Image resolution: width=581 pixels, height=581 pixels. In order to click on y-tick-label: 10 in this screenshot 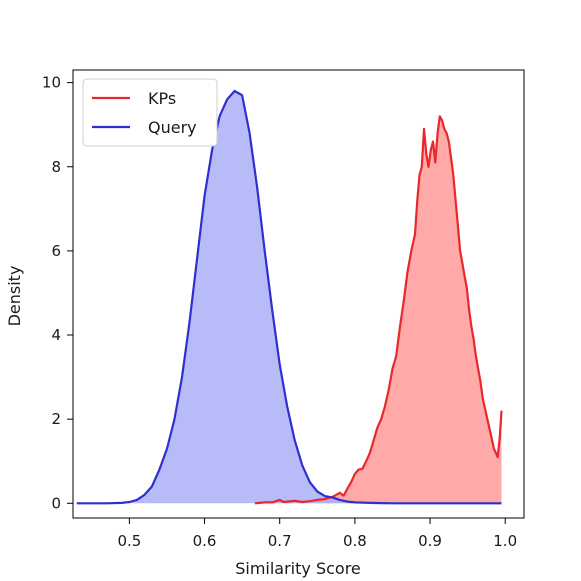, I will do `click(51, 83)`.